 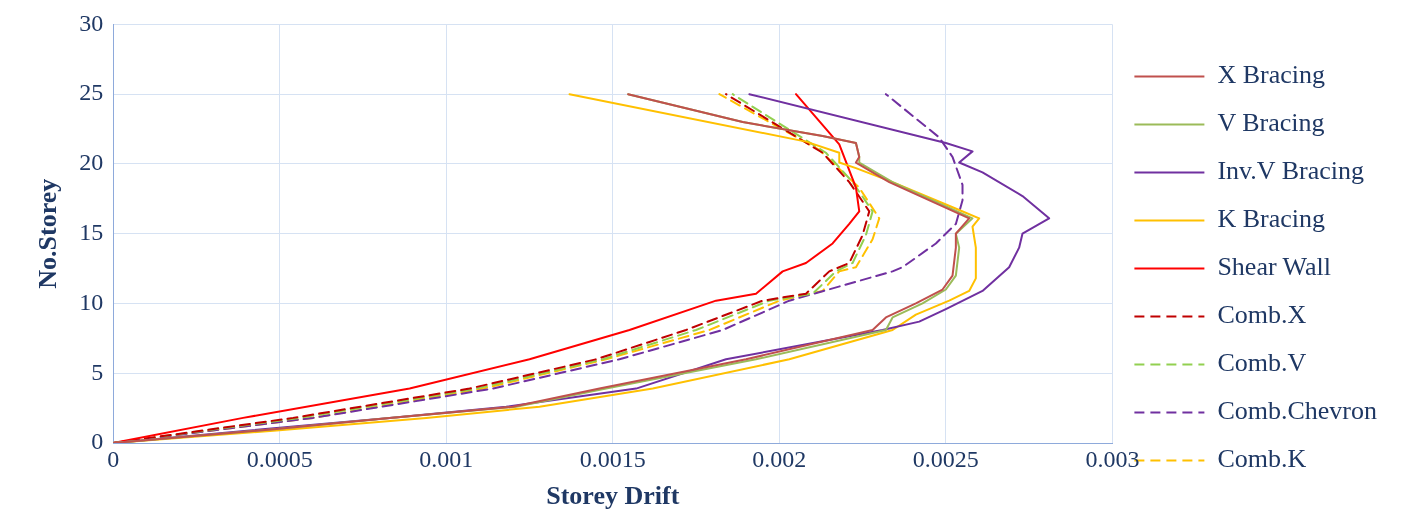 What do you see at coordinates (97, 441) in the screenshot?
I see `y-tick-label: 0` at bounding box center [97, 441].